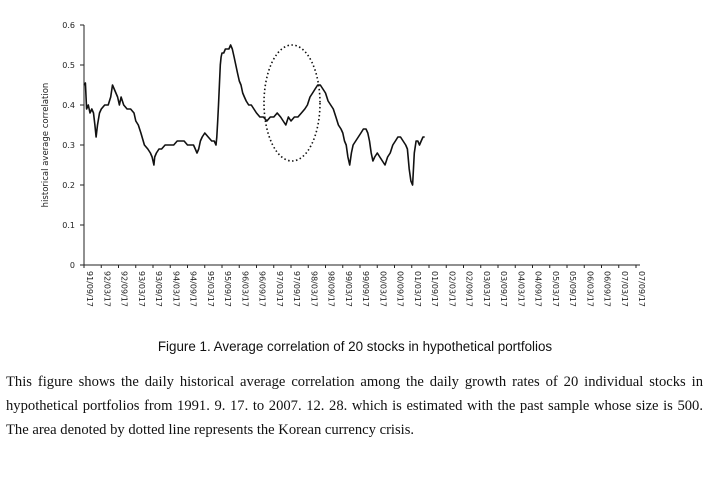 This screenshot has height=491, width=710. Describe the element at coordinates (434, 289) in the screenshot. I see `x-tick-label: 01/09/17` at that location.